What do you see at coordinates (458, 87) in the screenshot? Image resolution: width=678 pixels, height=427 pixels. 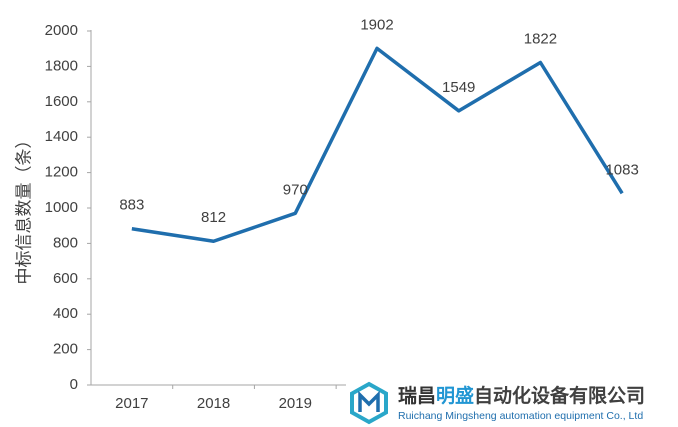 I see `data-label: 1549` at bounding box center [458, 87].